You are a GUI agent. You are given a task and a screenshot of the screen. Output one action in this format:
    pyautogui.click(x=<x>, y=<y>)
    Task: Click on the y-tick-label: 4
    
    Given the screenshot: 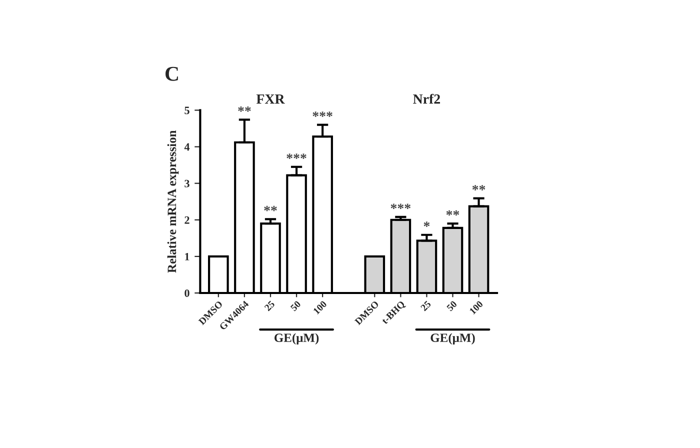 What is the action you would take?
    pyautogui.click(x=187, y=147)
    